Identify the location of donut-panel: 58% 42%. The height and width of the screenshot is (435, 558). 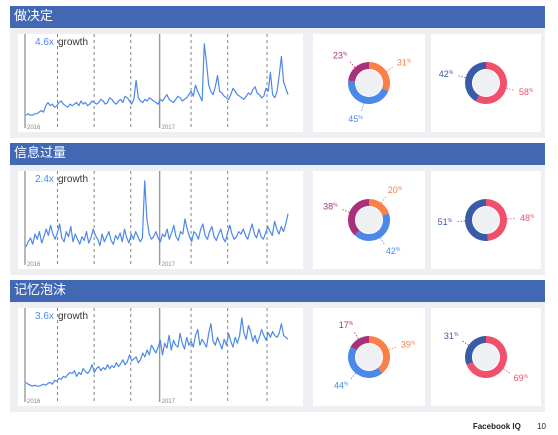
(486, 83).